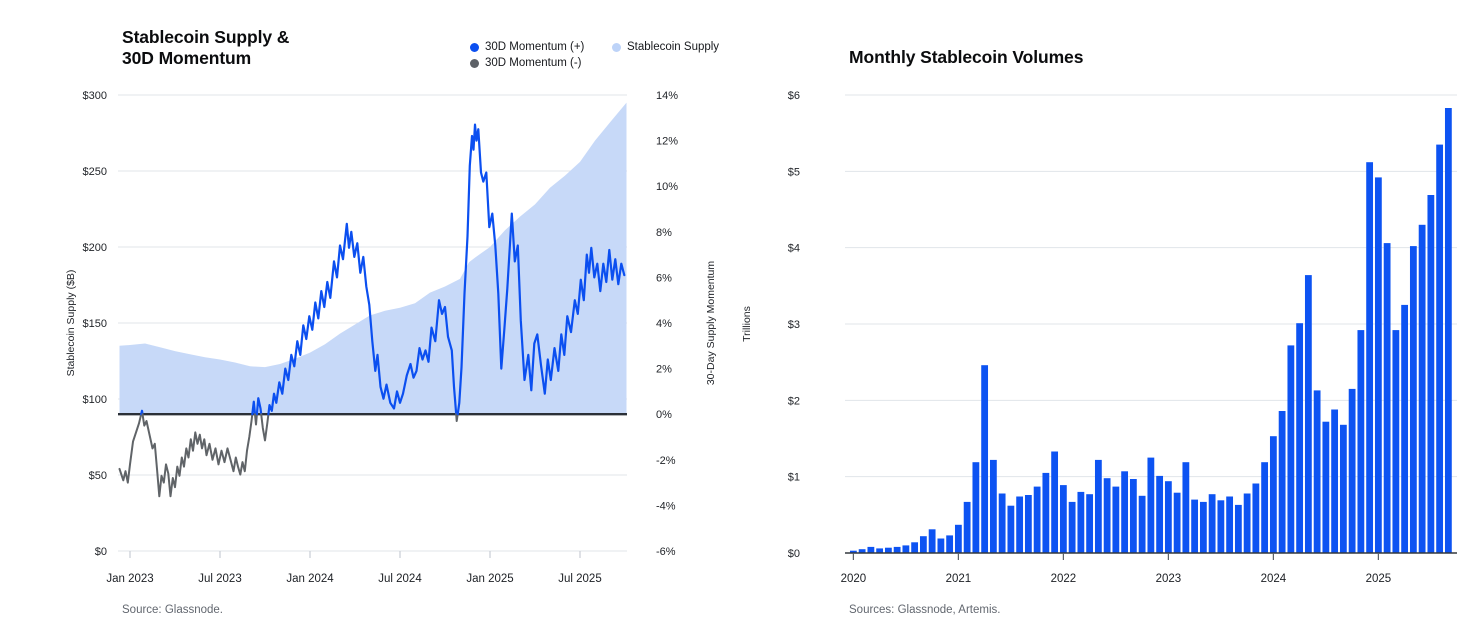 This screenshot has height=640, width=1480. I want to click on legend-item-stablecoin-supply: Stablecoin Supply, so click(665, 47).